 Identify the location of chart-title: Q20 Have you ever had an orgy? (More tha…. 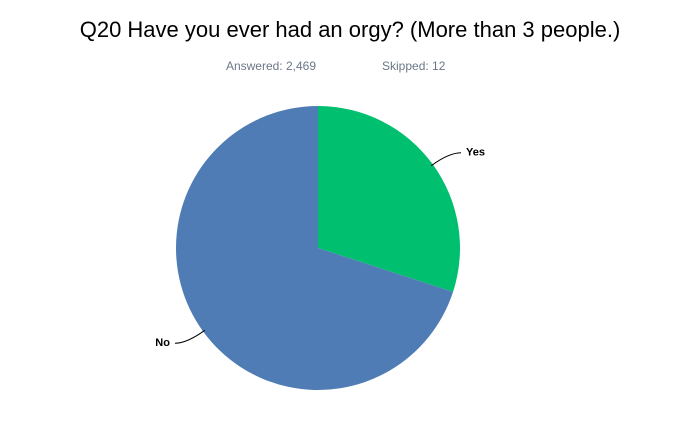
(350, 29).